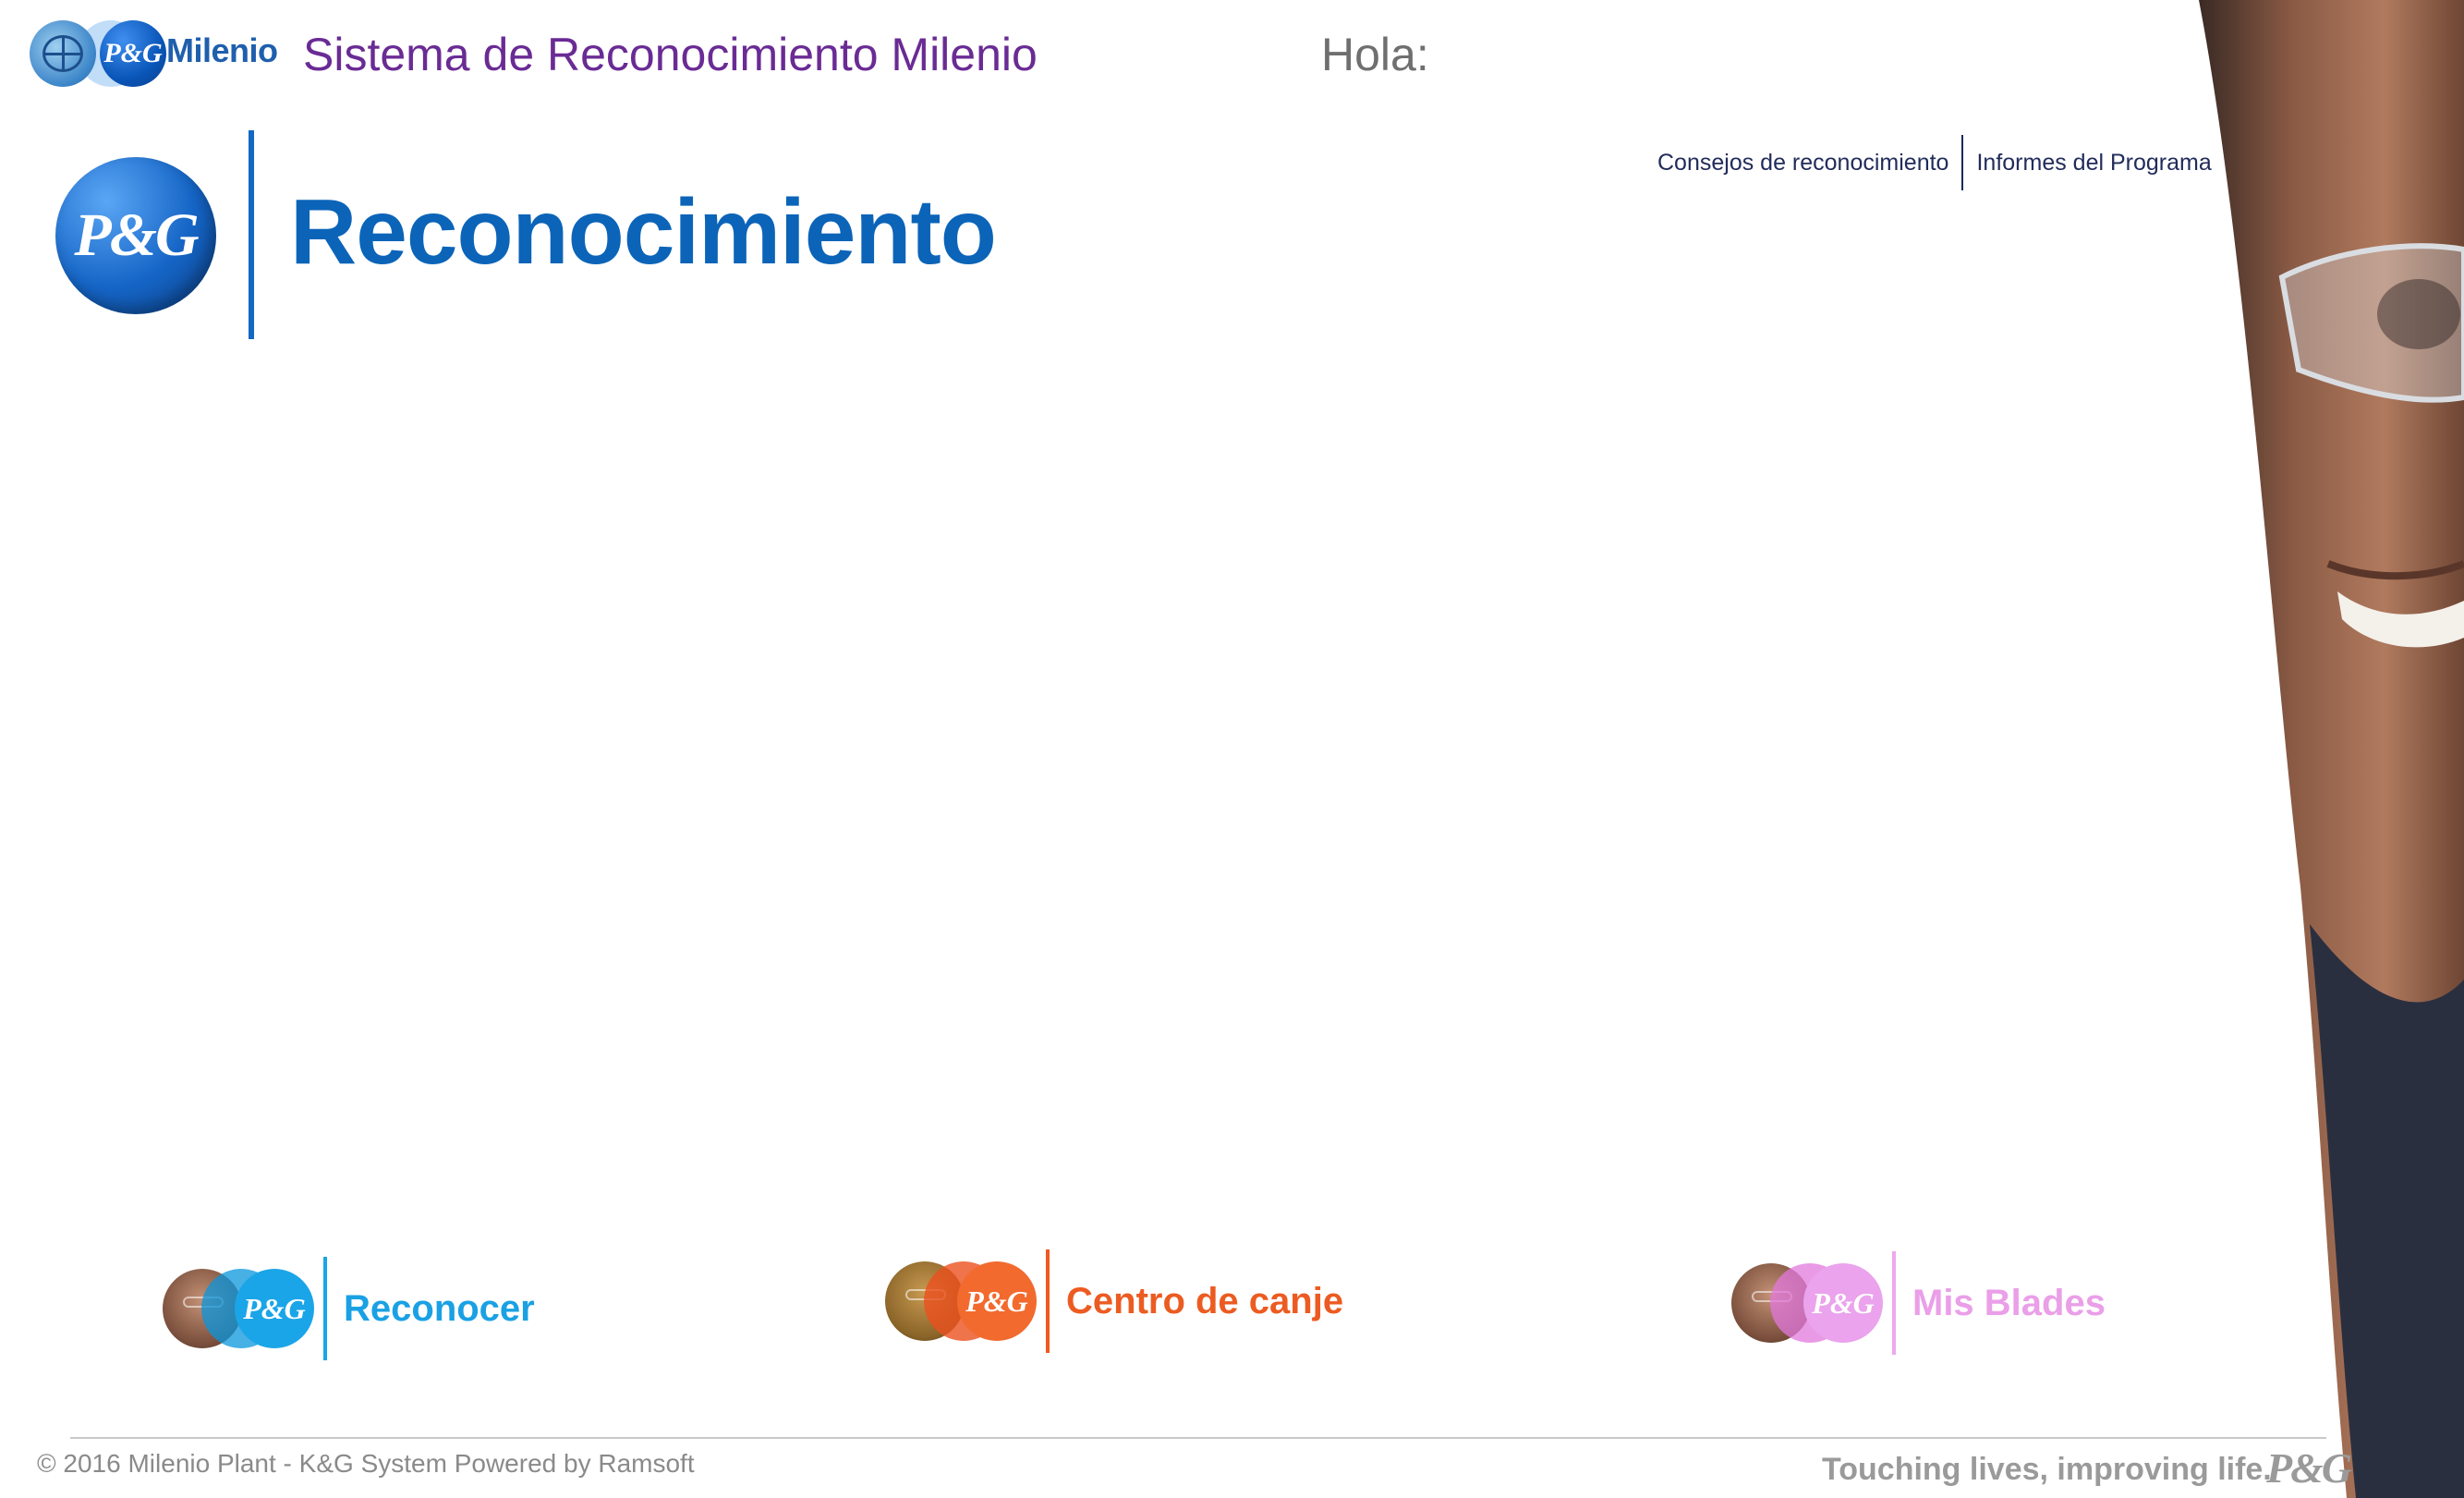  What do you see at coordinates (122, 53) in the screenshot?
I see `pg-mini-logo: P&G` at bounding box center [122, 53].